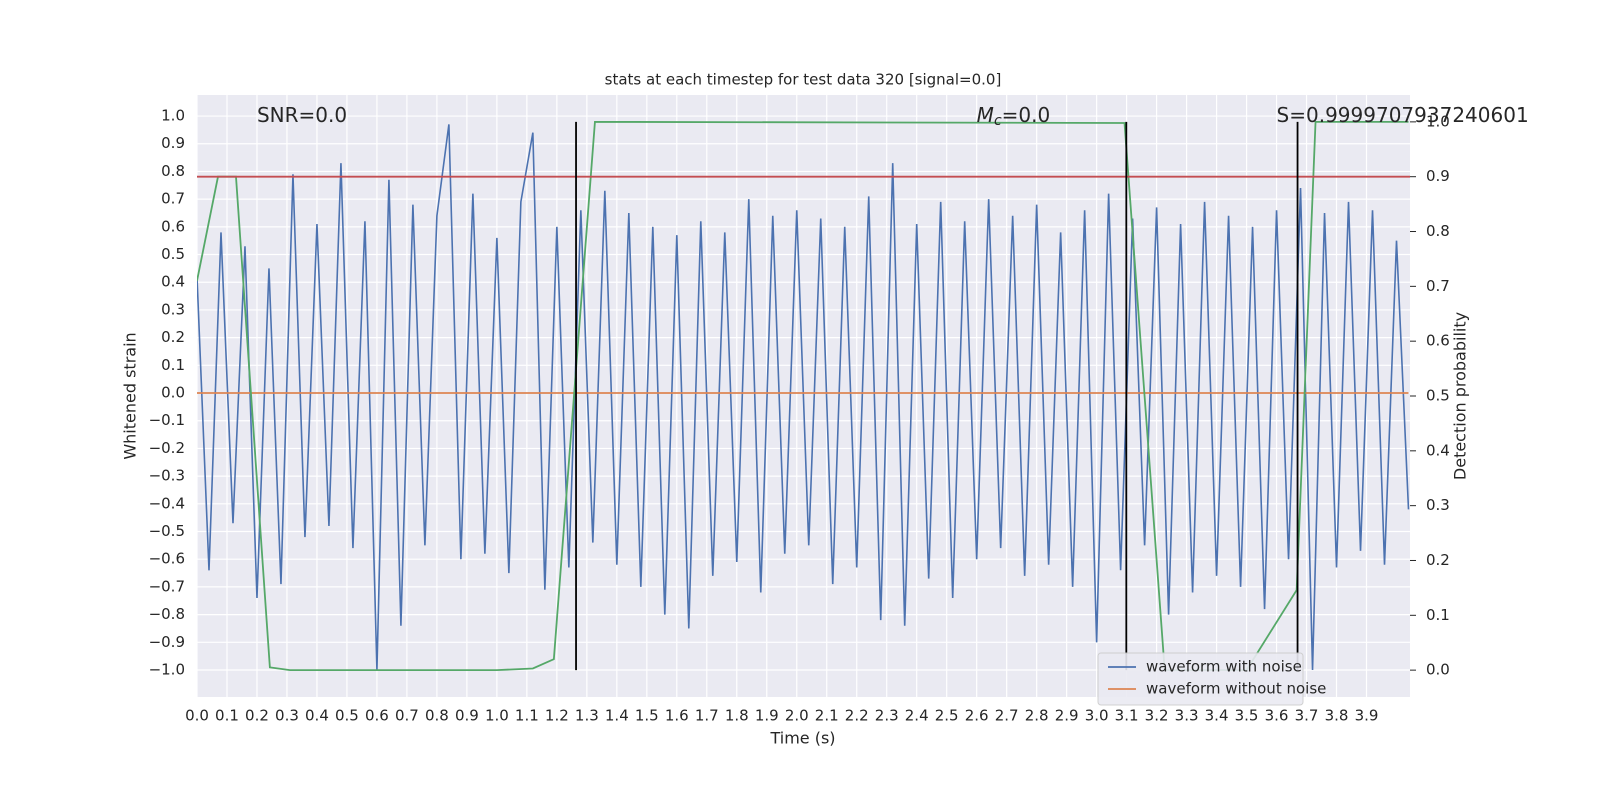 This screenshot has height=800, width=1600. What do you see at coordinates (917, 716) in the screenshot?
I see `x-tick-label: 2.4` at bounding box center [917, 716].